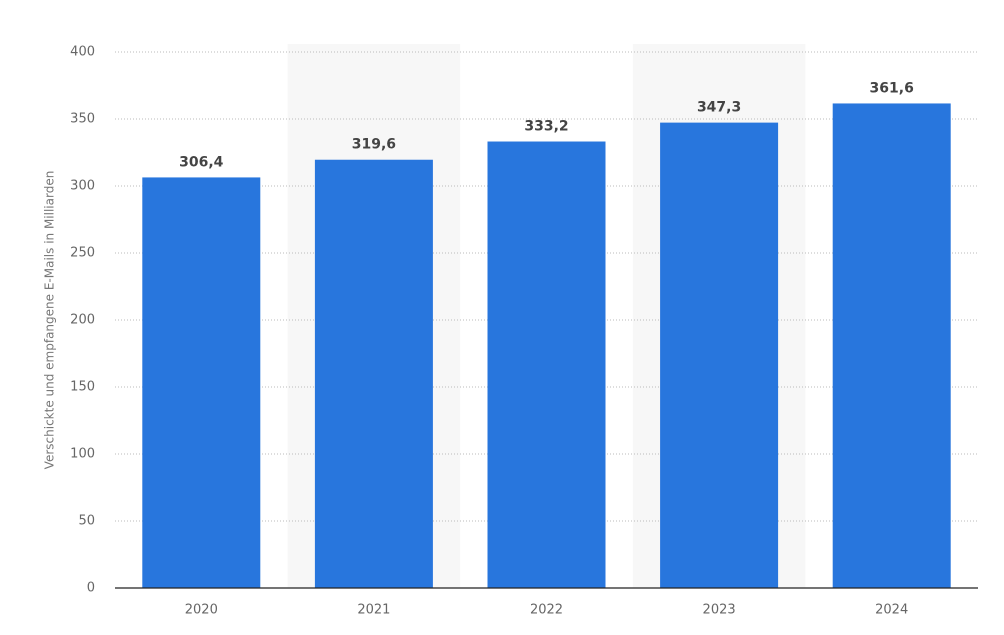 This screenshot has width=1004, height=635. I want to click on value-label: 306,4, so click(201, 162).